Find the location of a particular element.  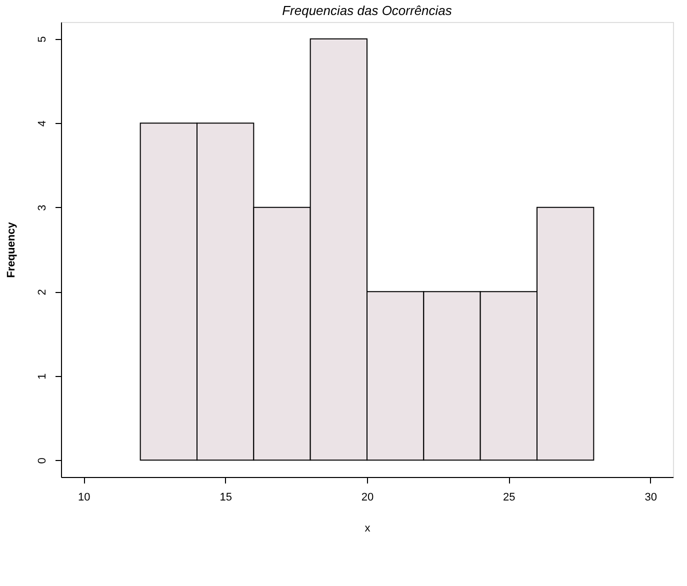

y-axis-title: Frequency is located at coordinates (12, 249).